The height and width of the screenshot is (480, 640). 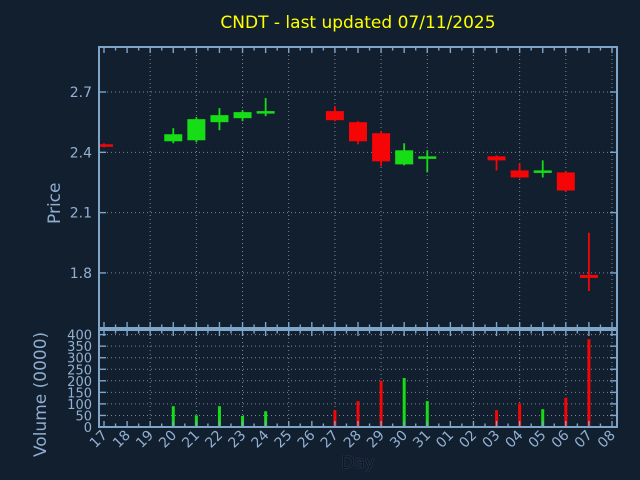 What do you see at coordinates (330, 440) in the screenshot?
I see `x-tick-label: 27` at bounding box center [330, 440].